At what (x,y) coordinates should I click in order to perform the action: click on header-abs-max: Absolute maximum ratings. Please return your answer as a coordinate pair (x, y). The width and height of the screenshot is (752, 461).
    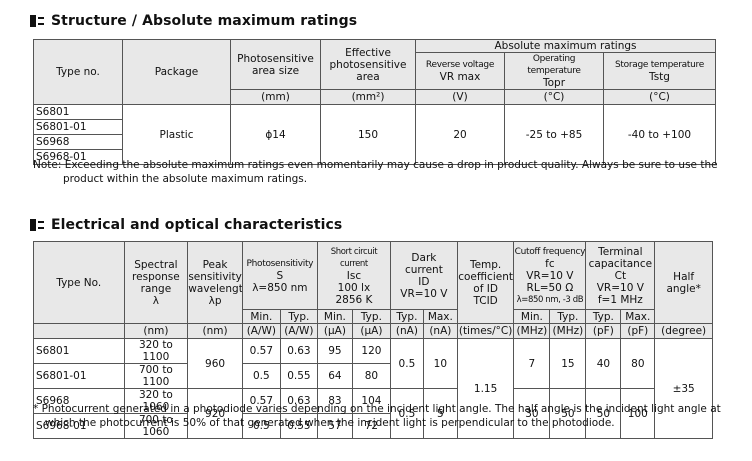
    Looking at the image, I should click on (565, 46).